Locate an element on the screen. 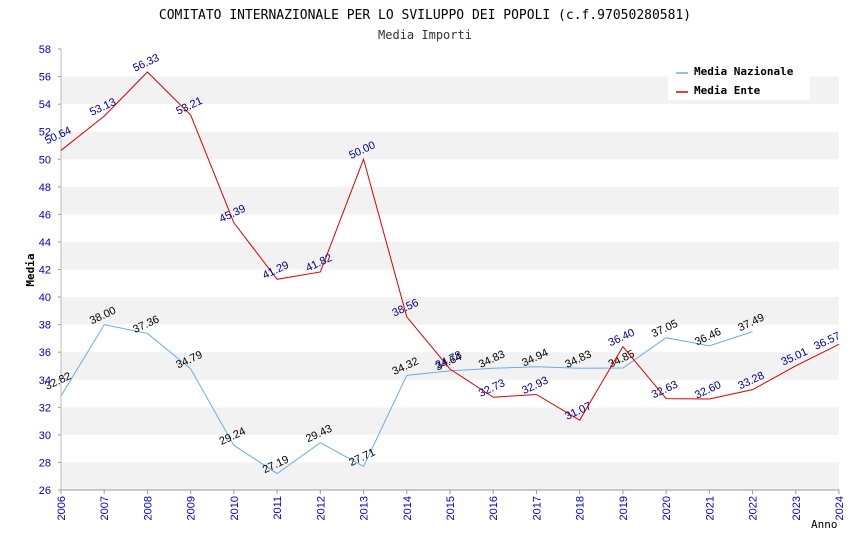 The image size is (850, 550). y-tick-label: 38 is located at coordinates (45, 326).